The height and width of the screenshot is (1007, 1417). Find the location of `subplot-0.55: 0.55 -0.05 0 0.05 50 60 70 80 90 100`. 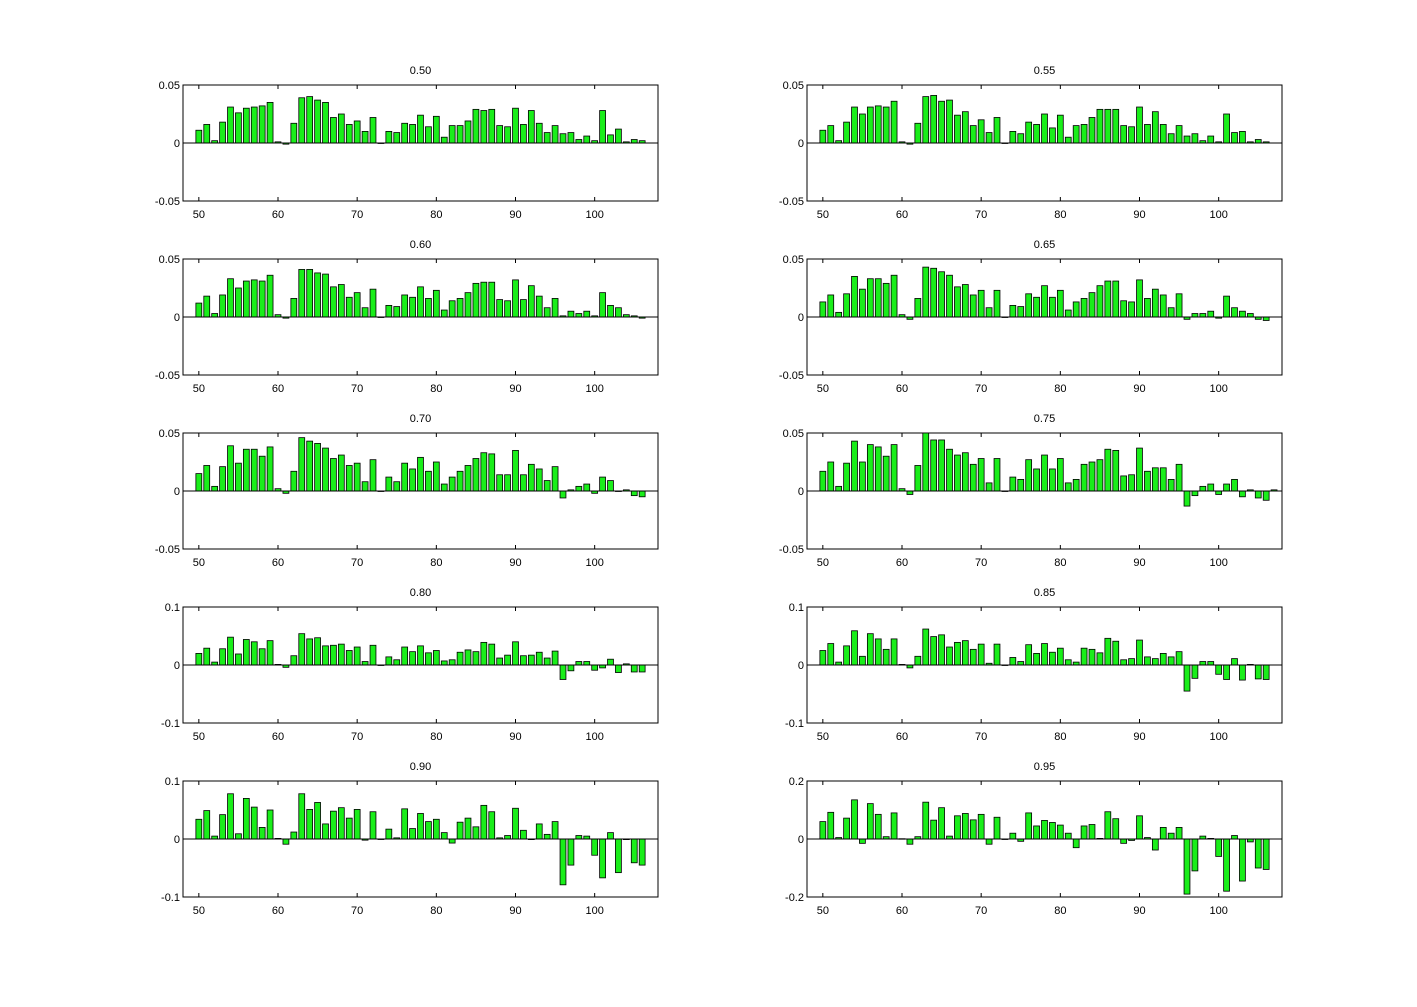

subplot-0.55: 0.55 -0.05 0 0.05 50 60 70 80 90 100 is located at coordinates (1031, 143).